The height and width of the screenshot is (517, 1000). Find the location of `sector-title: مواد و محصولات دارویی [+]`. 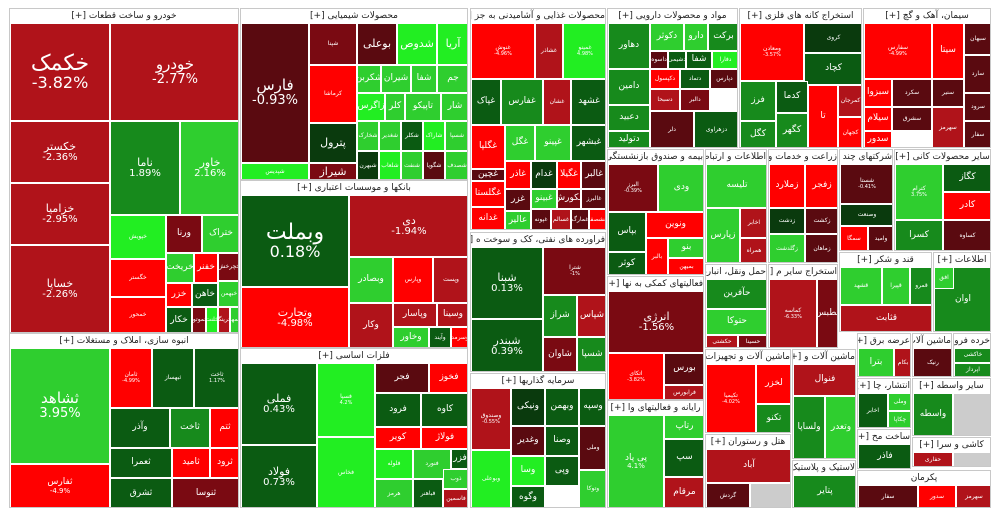

sector-title: مواد و محصولات دارویی [+] is located at coordinates (672, 16).